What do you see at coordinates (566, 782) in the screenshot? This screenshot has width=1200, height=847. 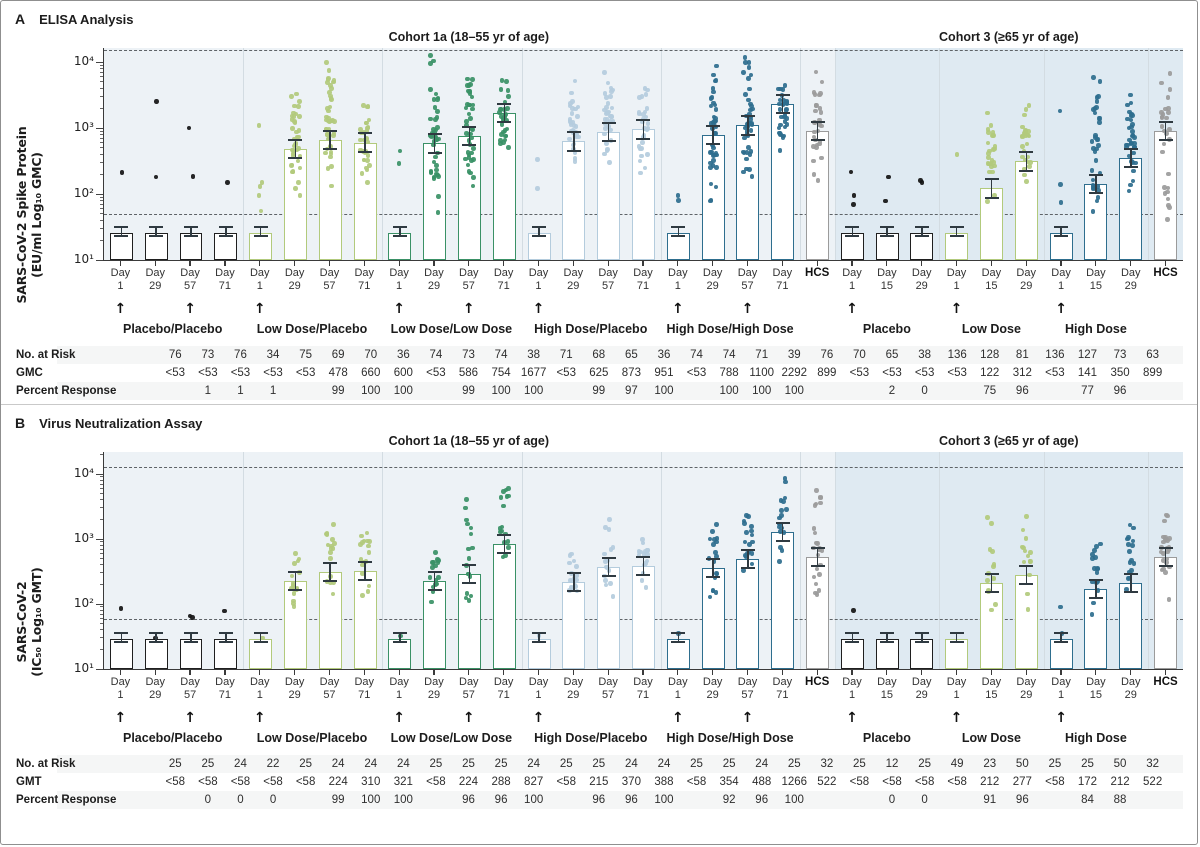 I see `table-cell: <58` at bounding box center [566, 782].